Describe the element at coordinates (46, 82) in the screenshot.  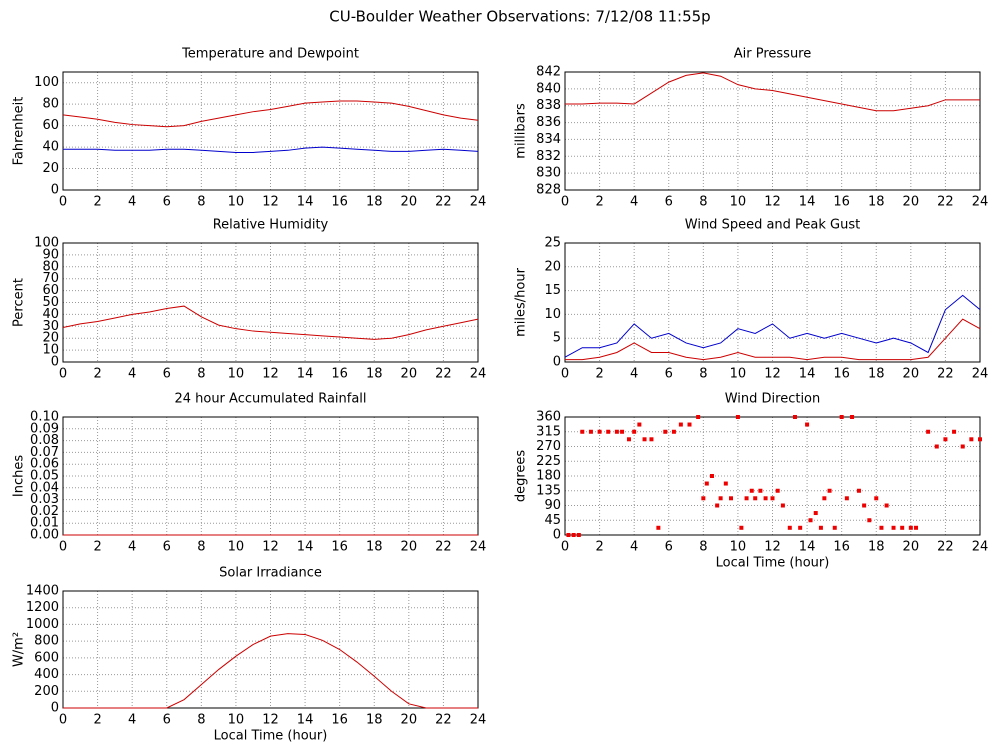
I see `y-tick-label: 100` at that location.